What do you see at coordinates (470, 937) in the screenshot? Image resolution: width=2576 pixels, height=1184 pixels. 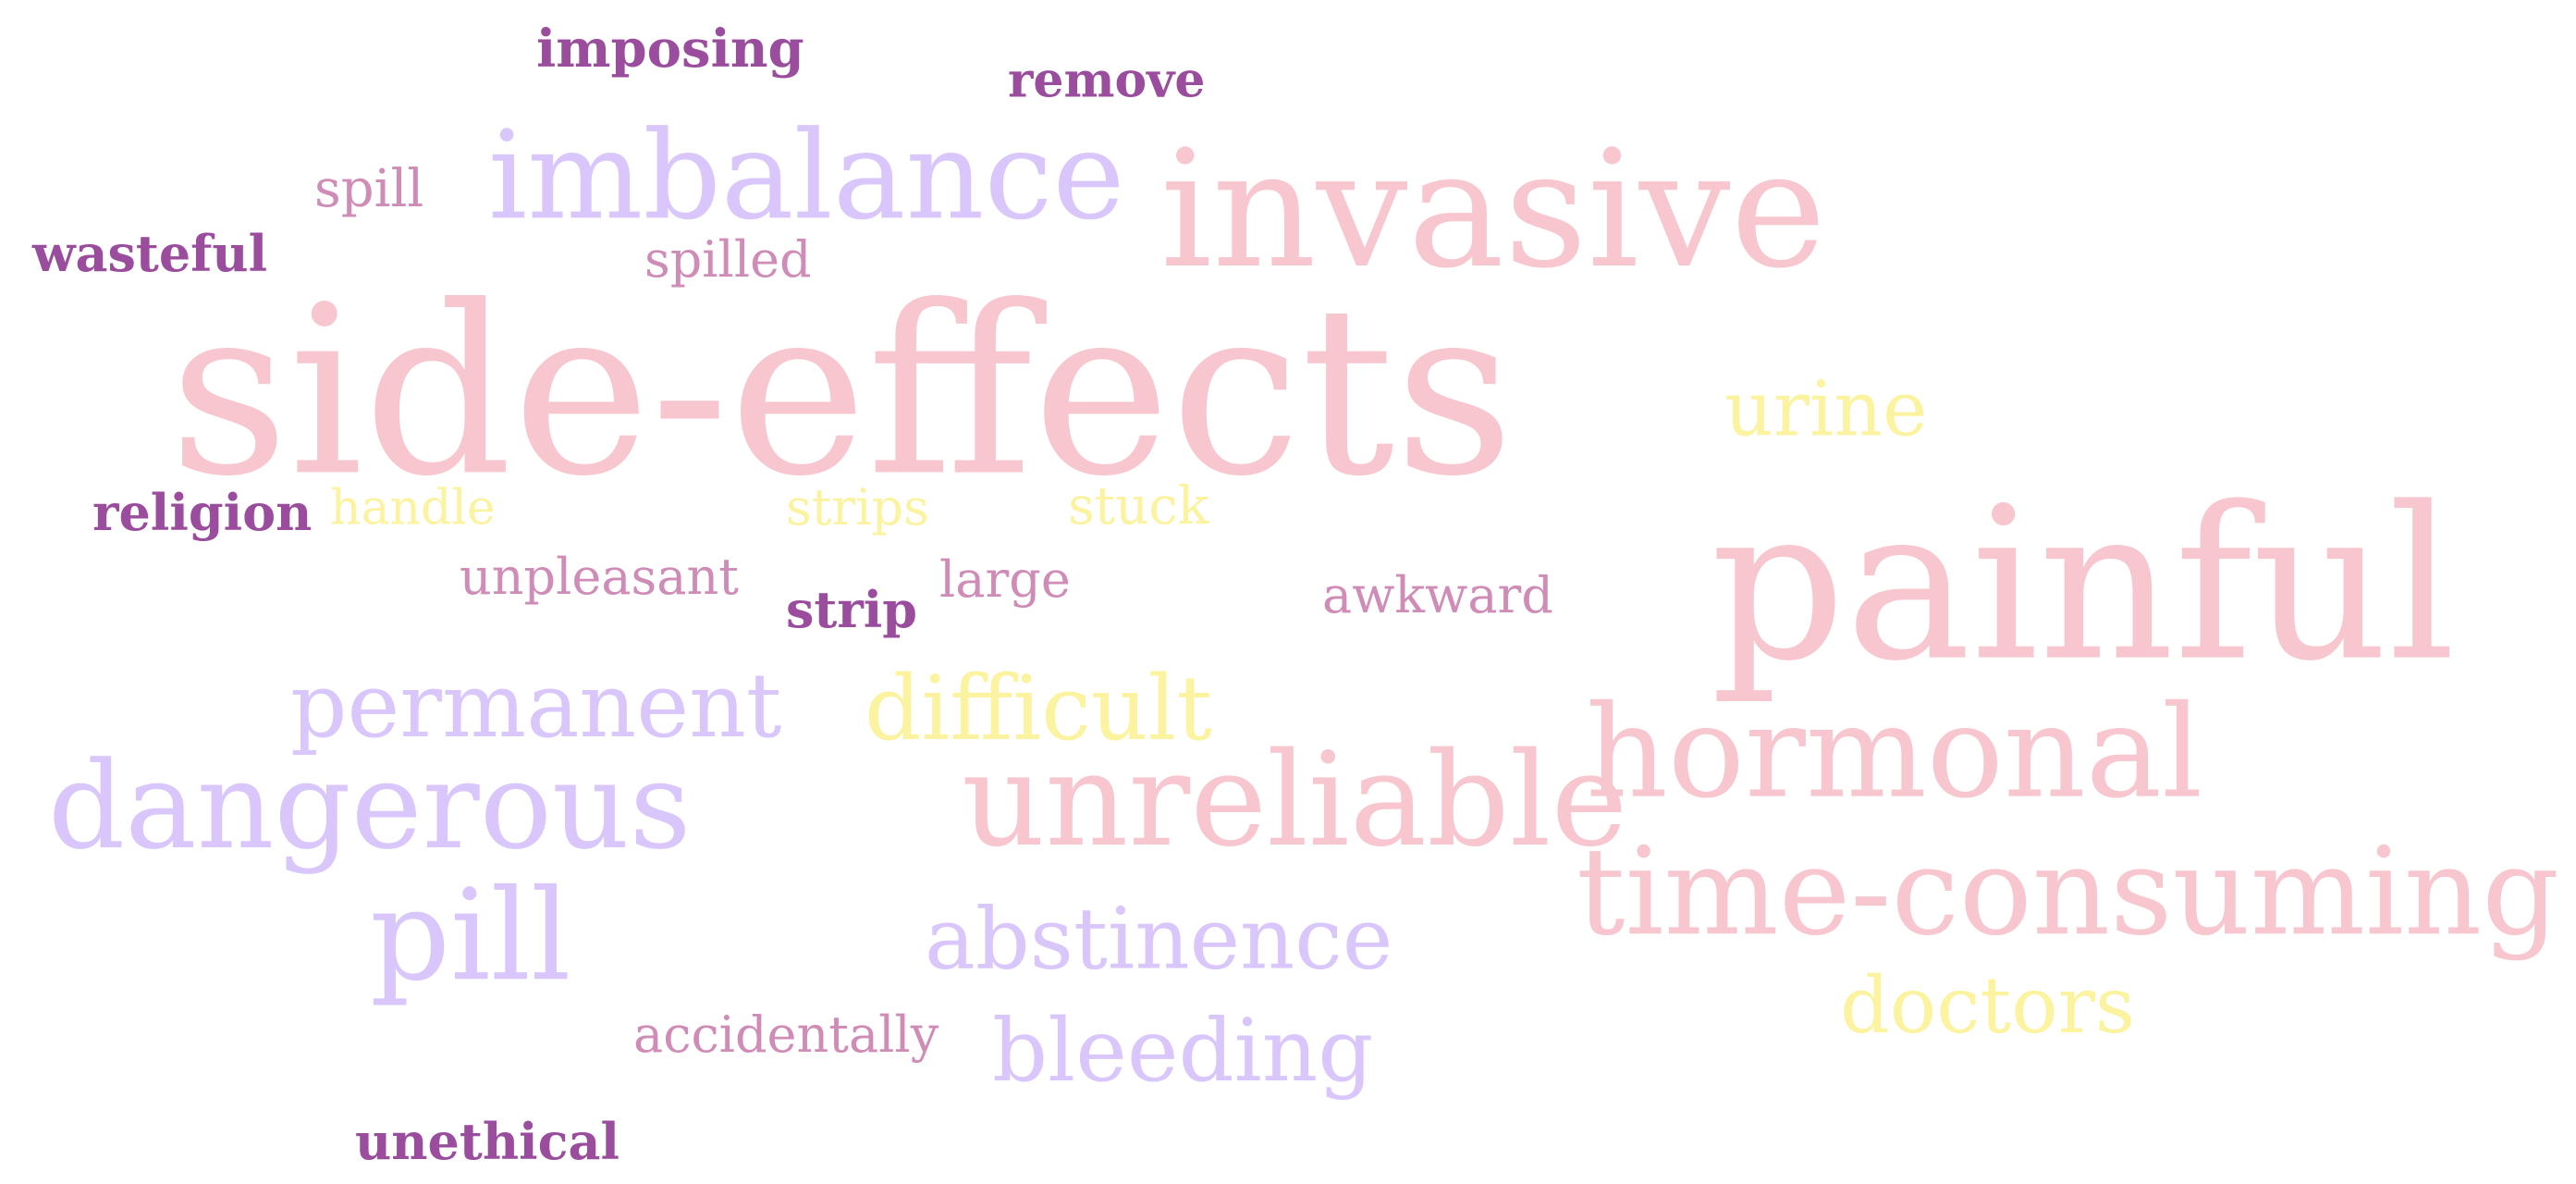 I see `word-pill: pill` at bounding box center [470, 937].